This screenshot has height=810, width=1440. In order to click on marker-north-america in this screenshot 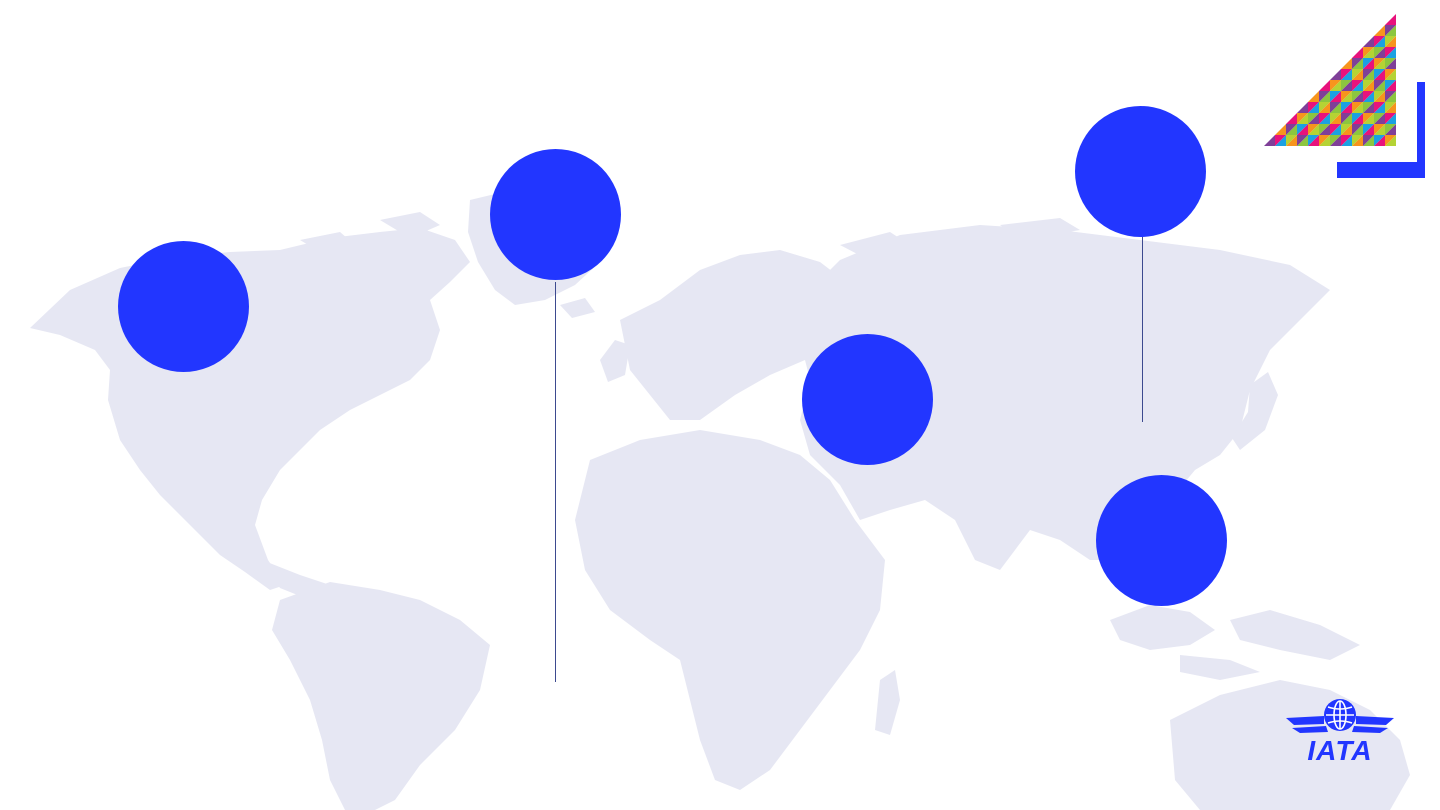, I will do `click(183, 306)`.